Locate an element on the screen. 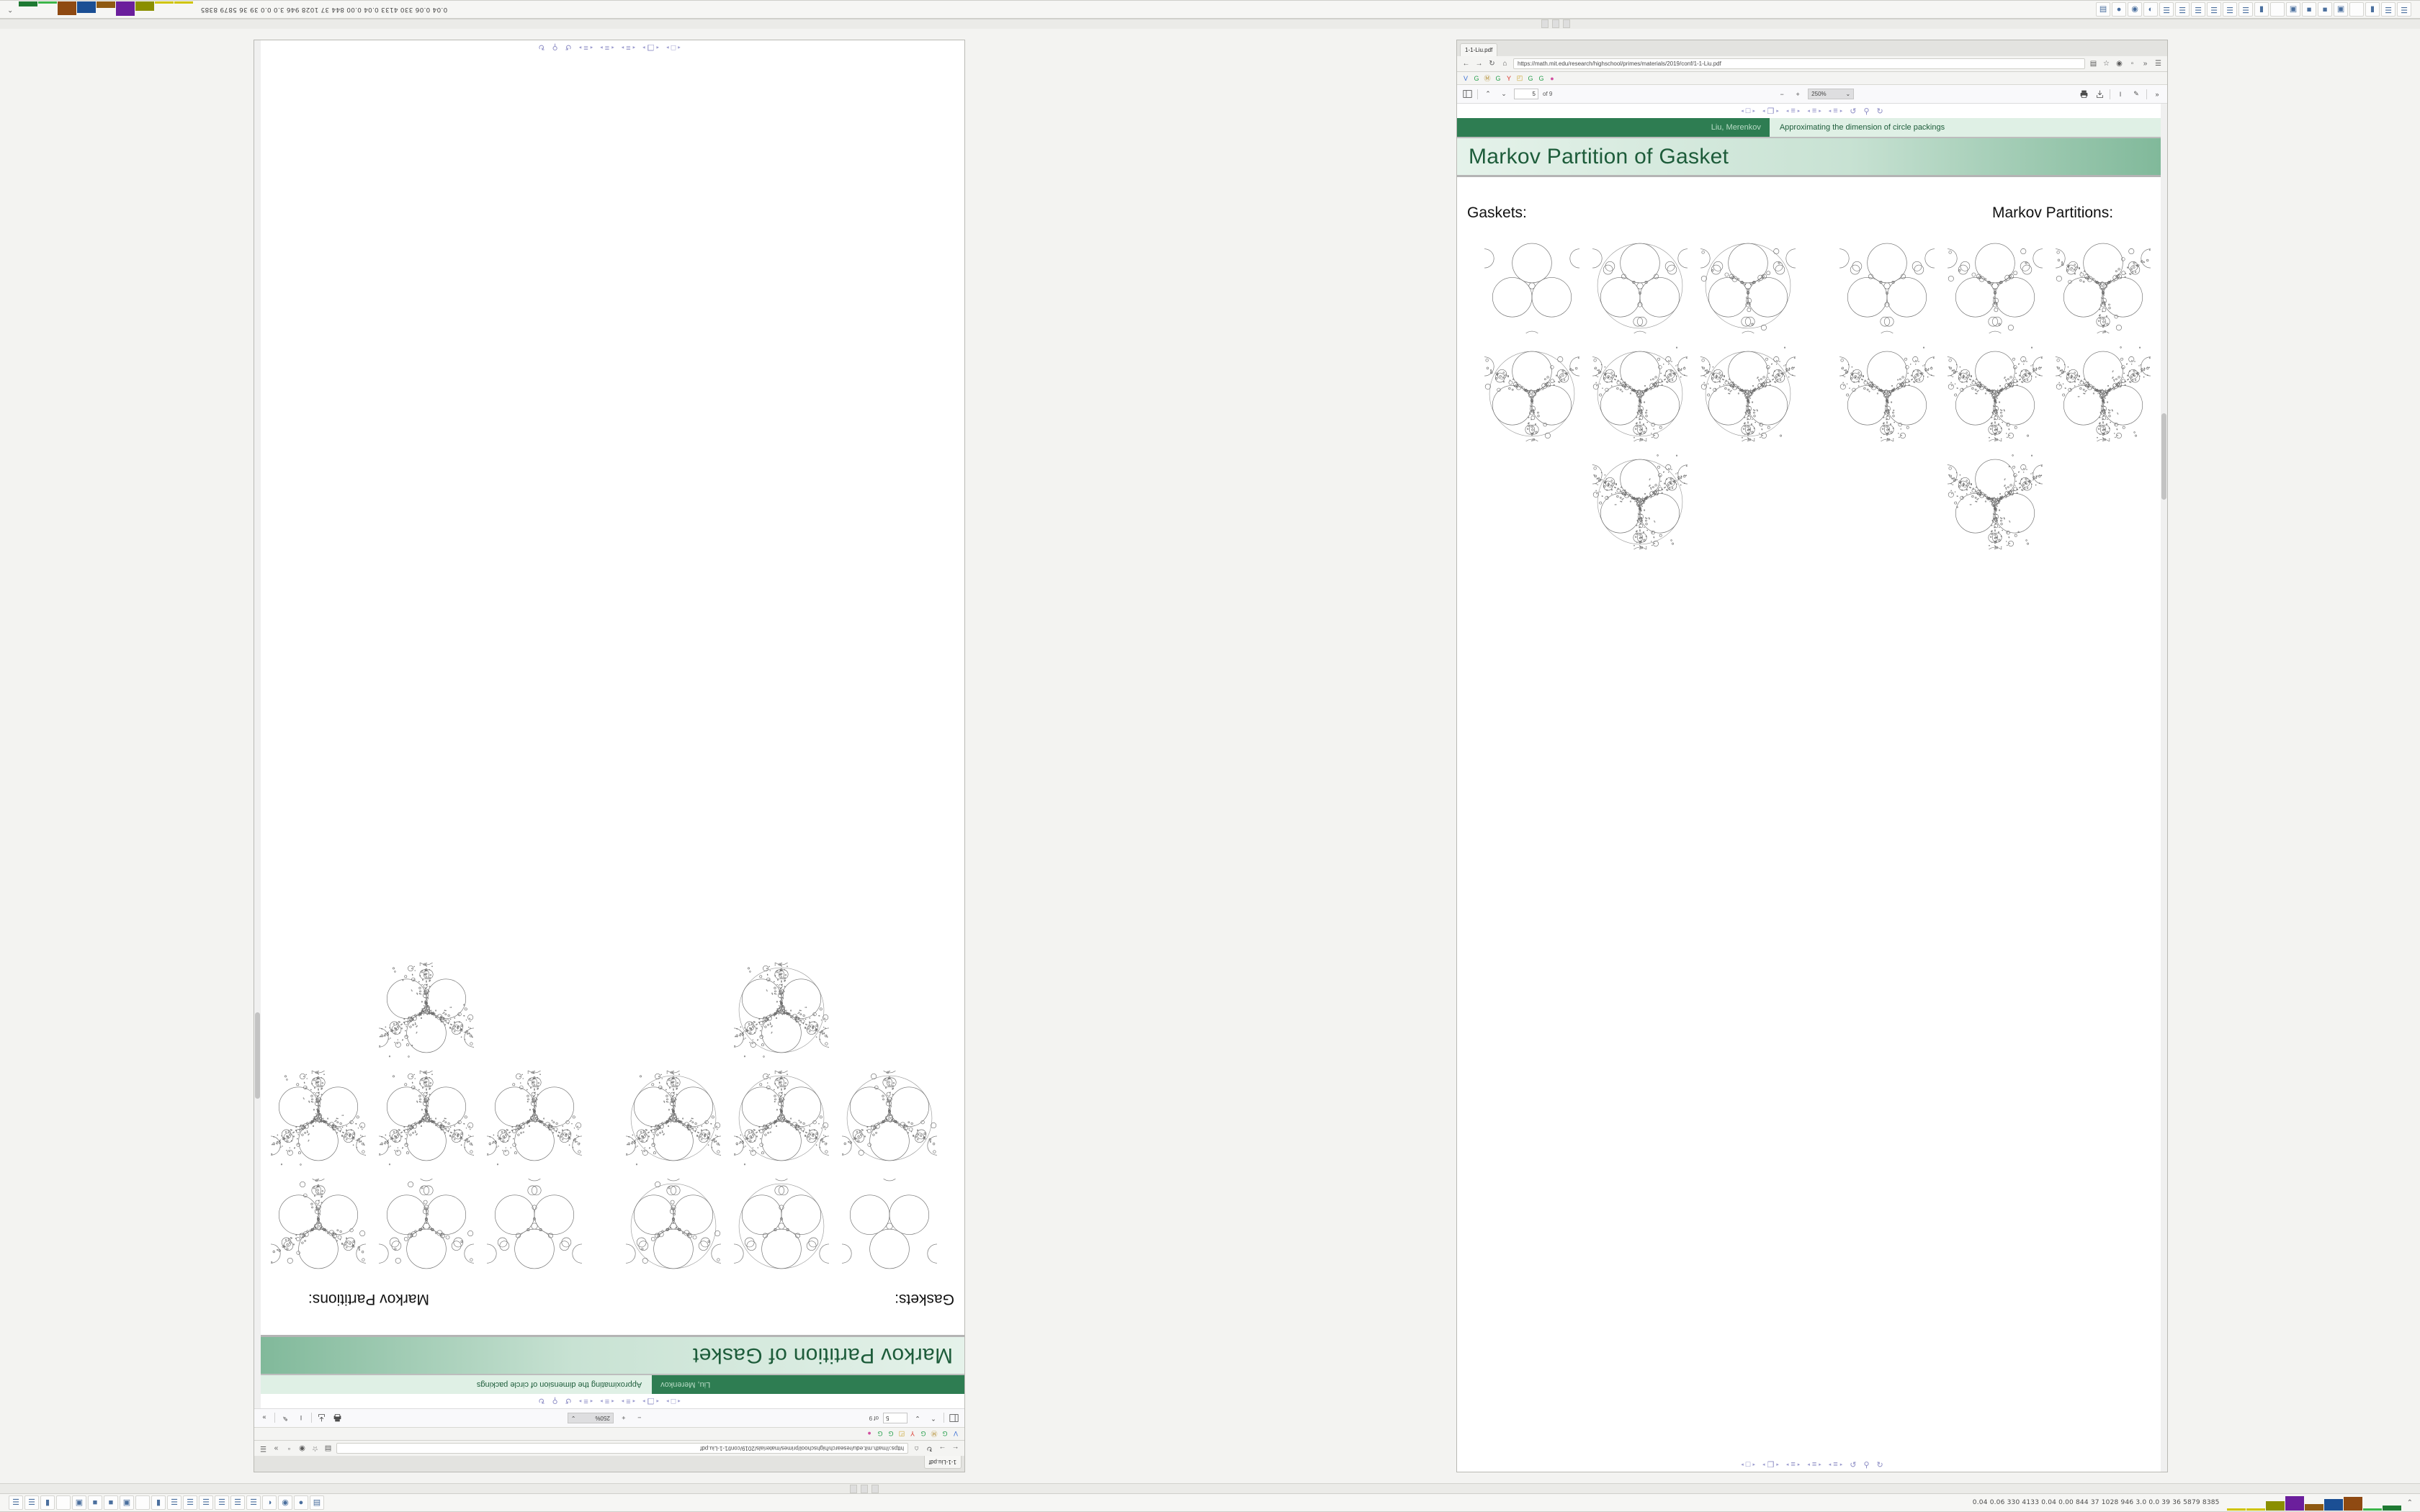  bookmark-g3-icon: G is located at coordinates (1530, 78).